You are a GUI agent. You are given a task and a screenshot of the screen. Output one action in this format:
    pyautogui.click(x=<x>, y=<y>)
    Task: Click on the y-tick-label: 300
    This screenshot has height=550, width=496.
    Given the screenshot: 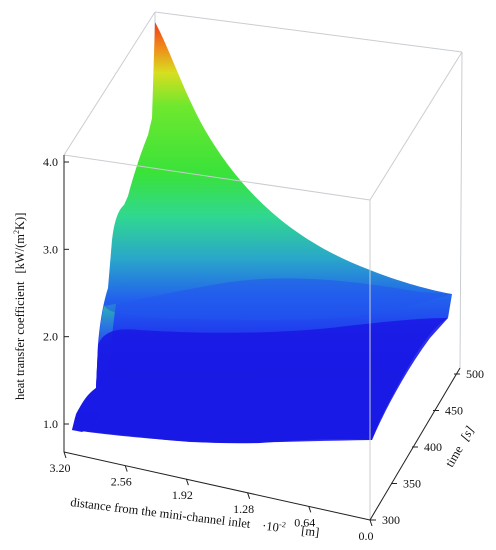 What is the action you would take?
    pyautogui.click(x=391, y=520)
    